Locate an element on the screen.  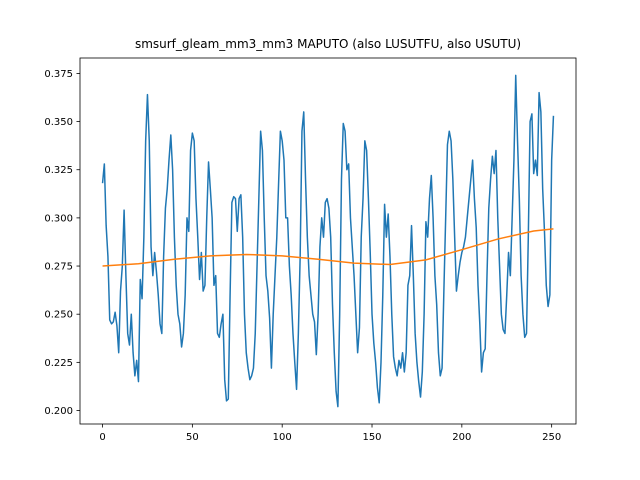
y-tick-label: 0.200 is located at coordinates (58, 411).